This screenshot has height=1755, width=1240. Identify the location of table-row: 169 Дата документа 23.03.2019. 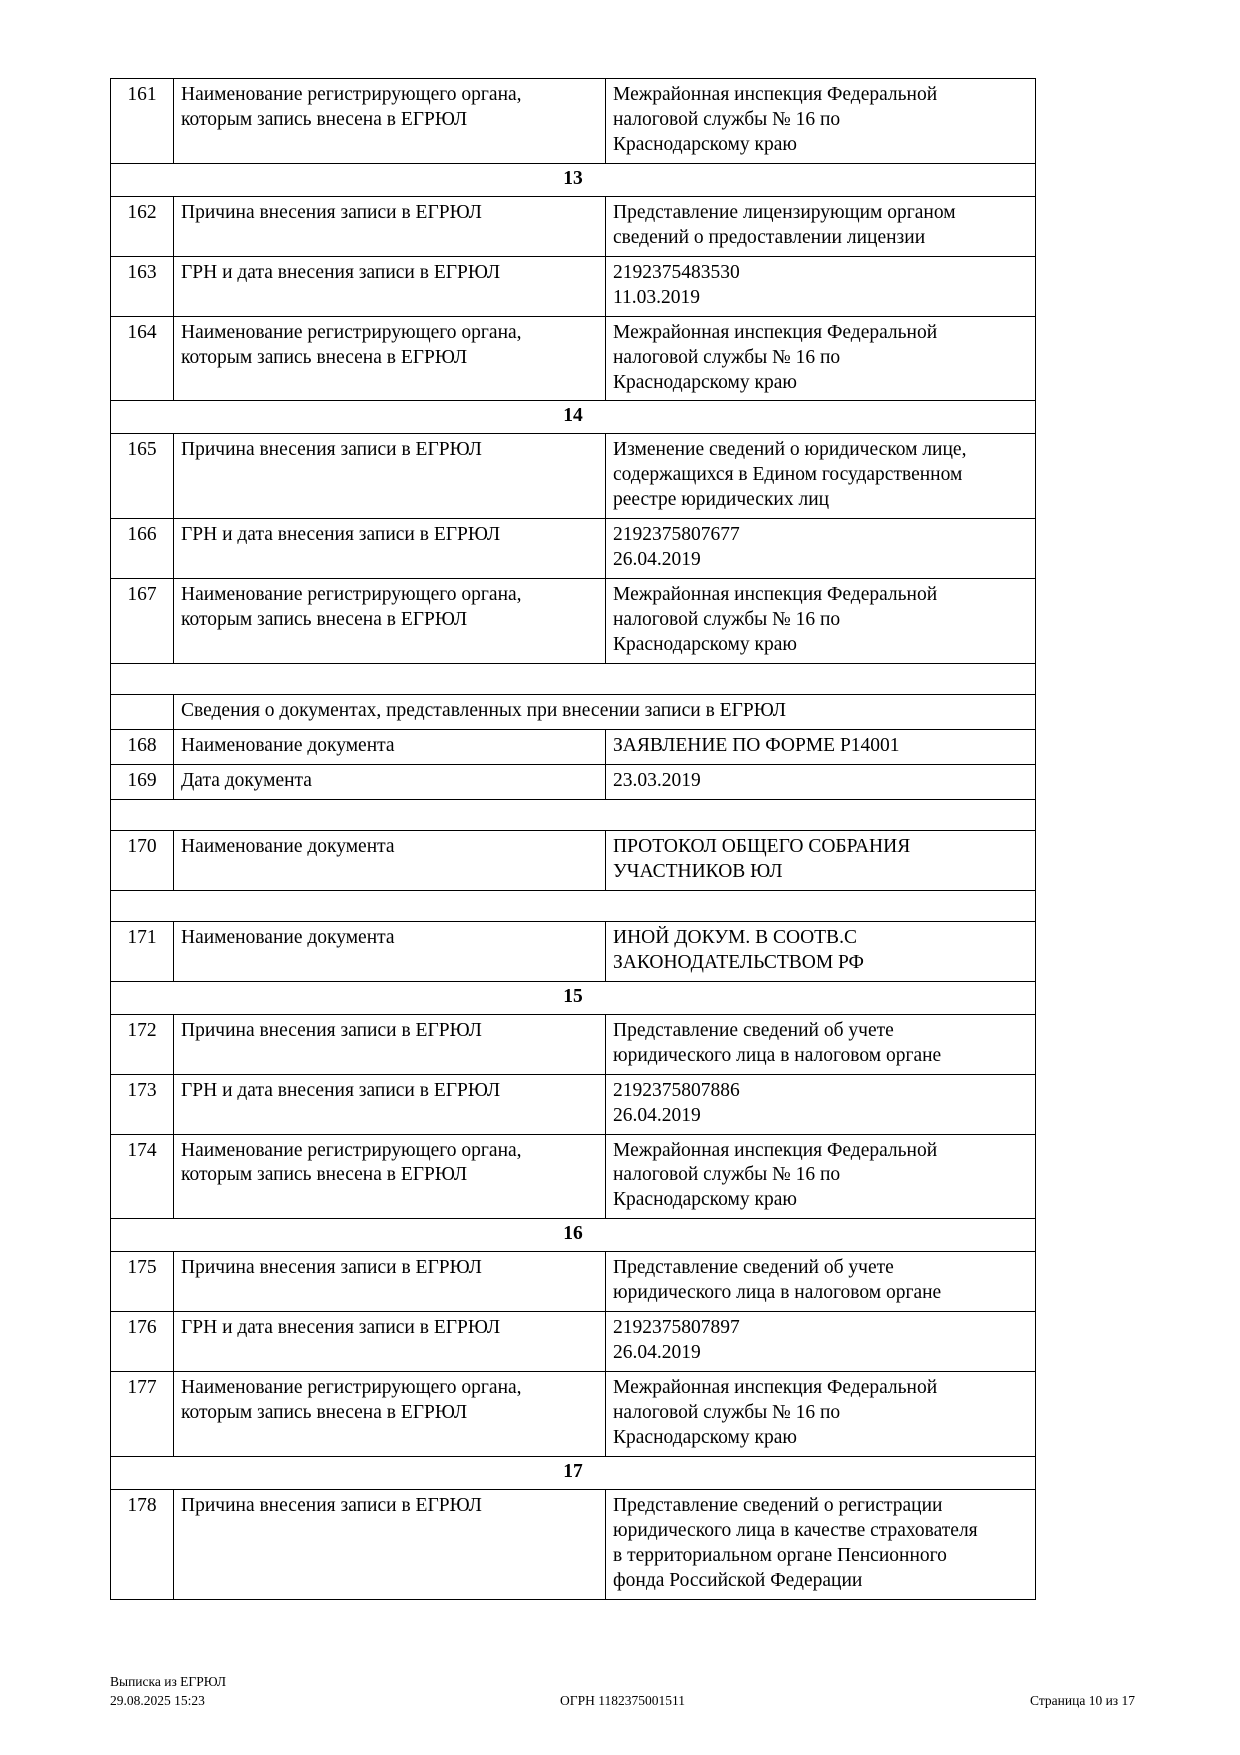
(573, 781).